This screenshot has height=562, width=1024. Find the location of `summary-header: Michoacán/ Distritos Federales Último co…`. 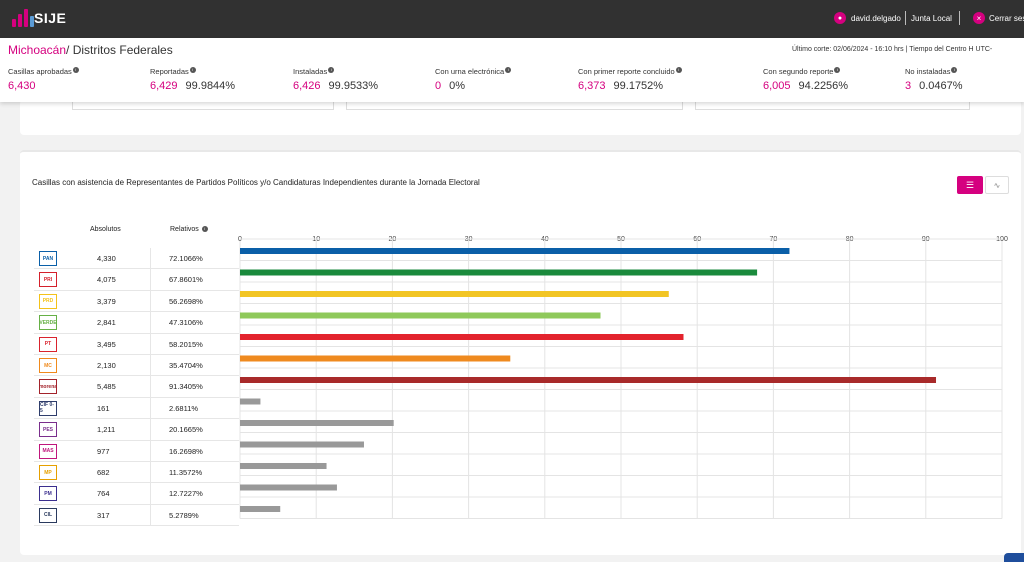

summary-header: Michoacán/ Distritos Federales Último co… is located at coordinates (512, 70).